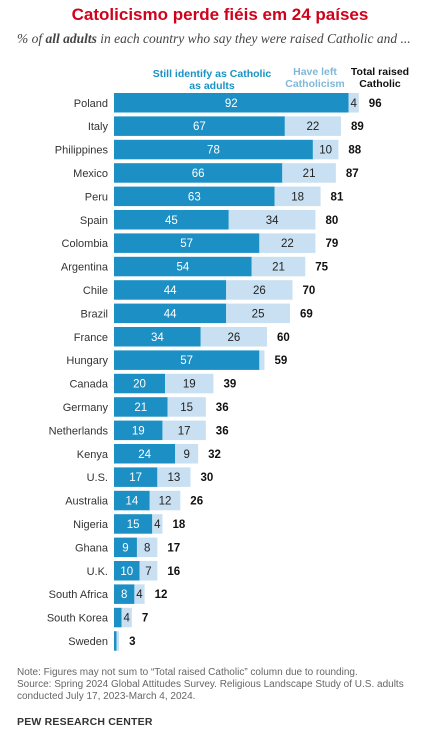 The image size is (440, 737). What do you see at coordinates (380, 78) in the screenshot?
I see `legend-total-raised: Total raised Catholic` at bounding box center [380, 78].